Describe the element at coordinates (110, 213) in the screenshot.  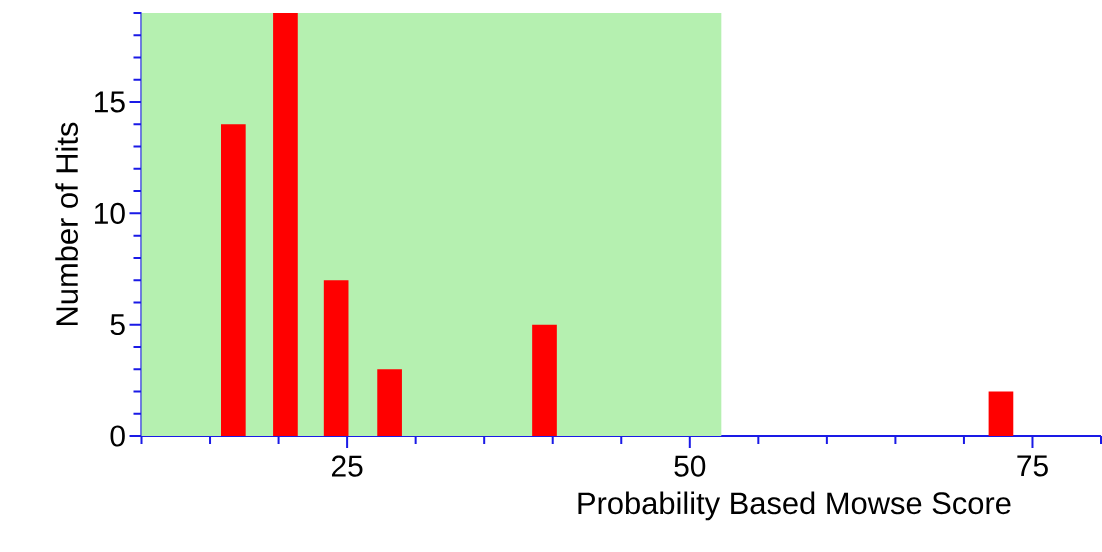
I see `y-tick-label: 10` at that location.